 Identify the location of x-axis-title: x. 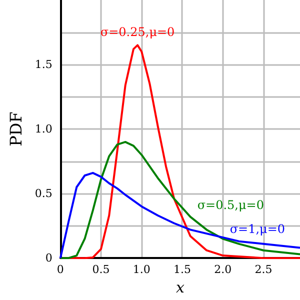
(180, 287).